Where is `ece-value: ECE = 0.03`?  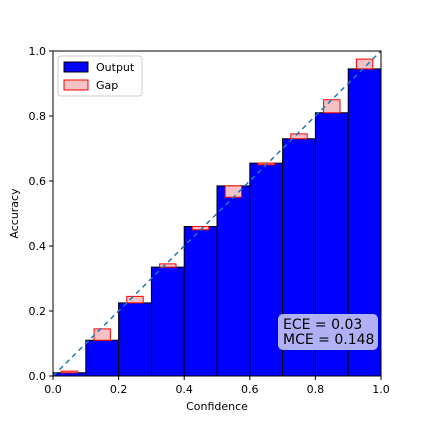 ece-value: ECE = 0.03 is located at coordinates (322, 325).